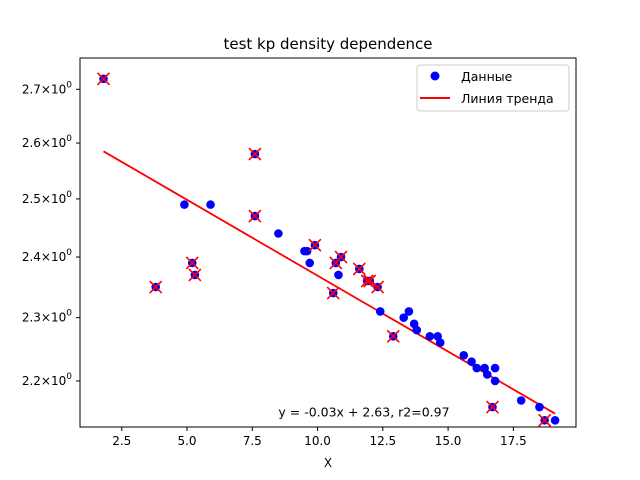  I want to click on y-tick-label: 2.2×100, so click(47, 380).